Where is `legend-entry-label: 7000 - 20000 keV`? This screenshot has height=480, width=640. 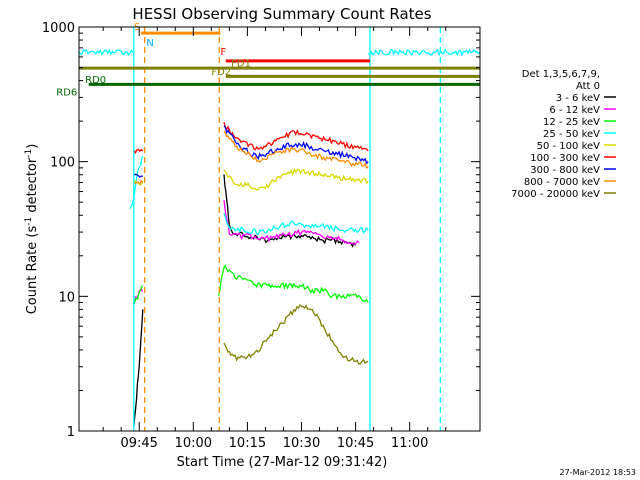 legend-entry-label: 7000 - 20000 keV is located at coordinates (555, 194).